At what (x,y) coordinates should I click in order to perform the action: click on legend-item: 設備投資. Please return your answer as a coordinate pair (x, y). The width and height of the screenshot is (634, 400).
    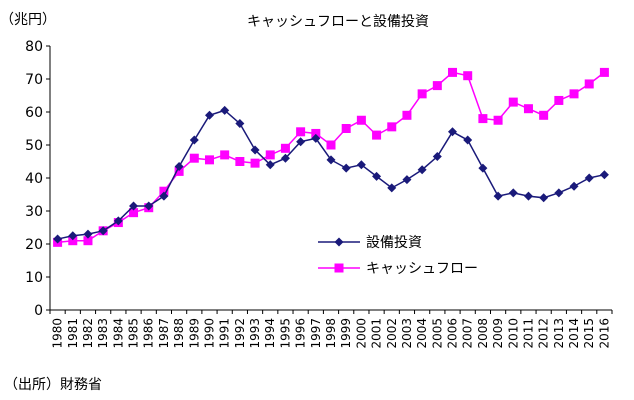
    Looking at the image, I should click on (370, 243).